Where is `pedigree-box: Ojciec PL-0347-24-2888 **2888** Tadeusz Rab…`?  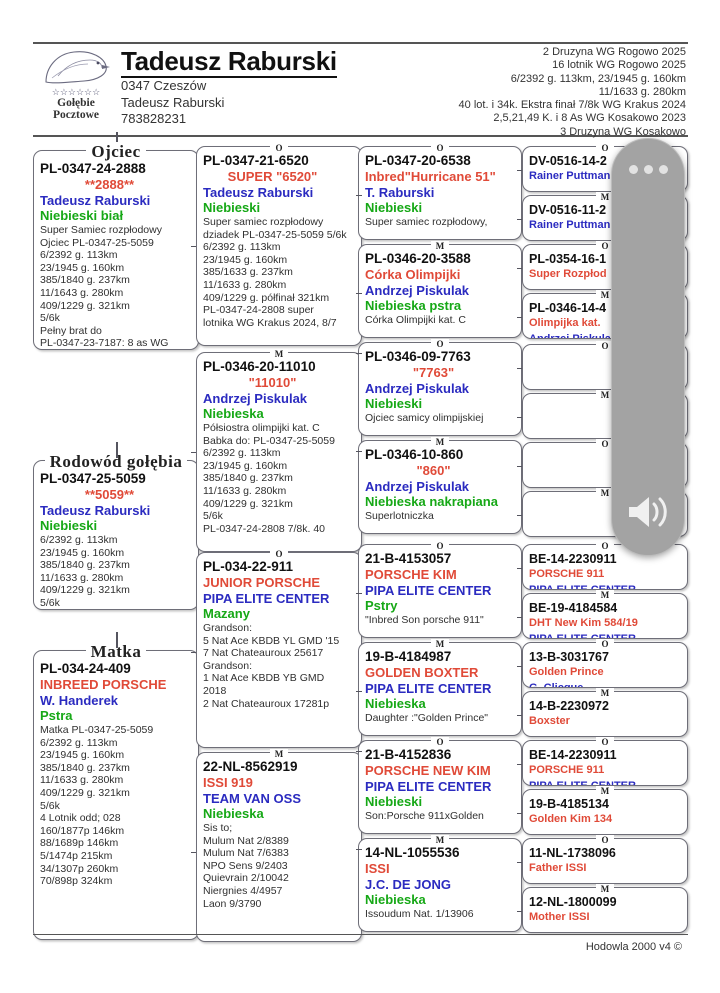 pedigree-box: Ojciec PL-0347-24-2888 **2888** Tadeusz Rab… is located at coordinates (116, 246).